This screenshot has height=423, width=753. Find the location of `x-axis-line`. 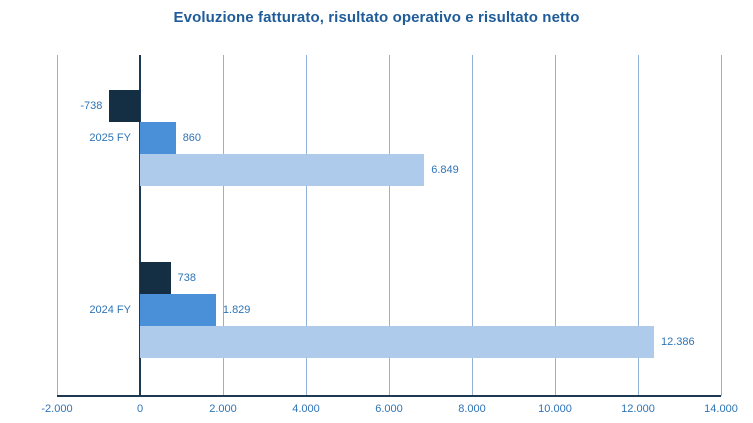

x-axis-line is located at coordinates (389, 396).